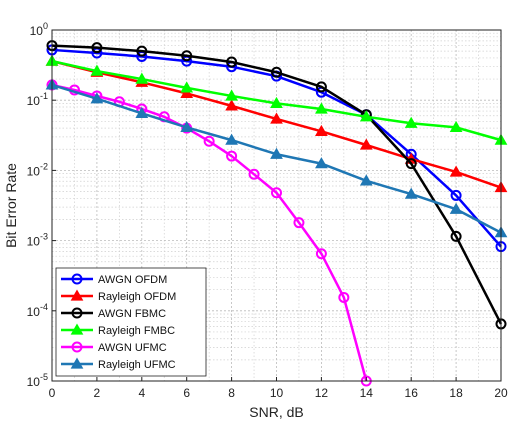  I want to click on y-tick-label: 10⁻⁵, so click(37, 380).